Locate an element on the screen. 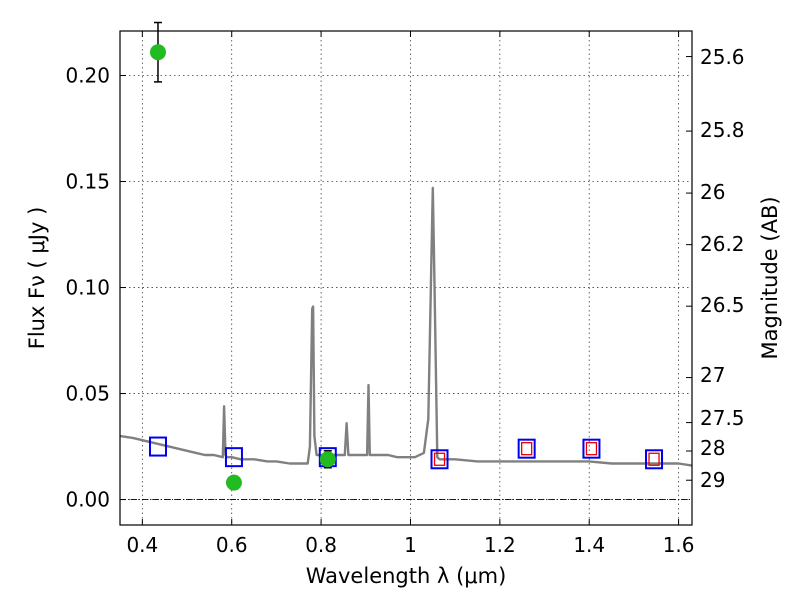  x-axis-label: Wavelength λ (μm) is located at coordinates (406, 576).